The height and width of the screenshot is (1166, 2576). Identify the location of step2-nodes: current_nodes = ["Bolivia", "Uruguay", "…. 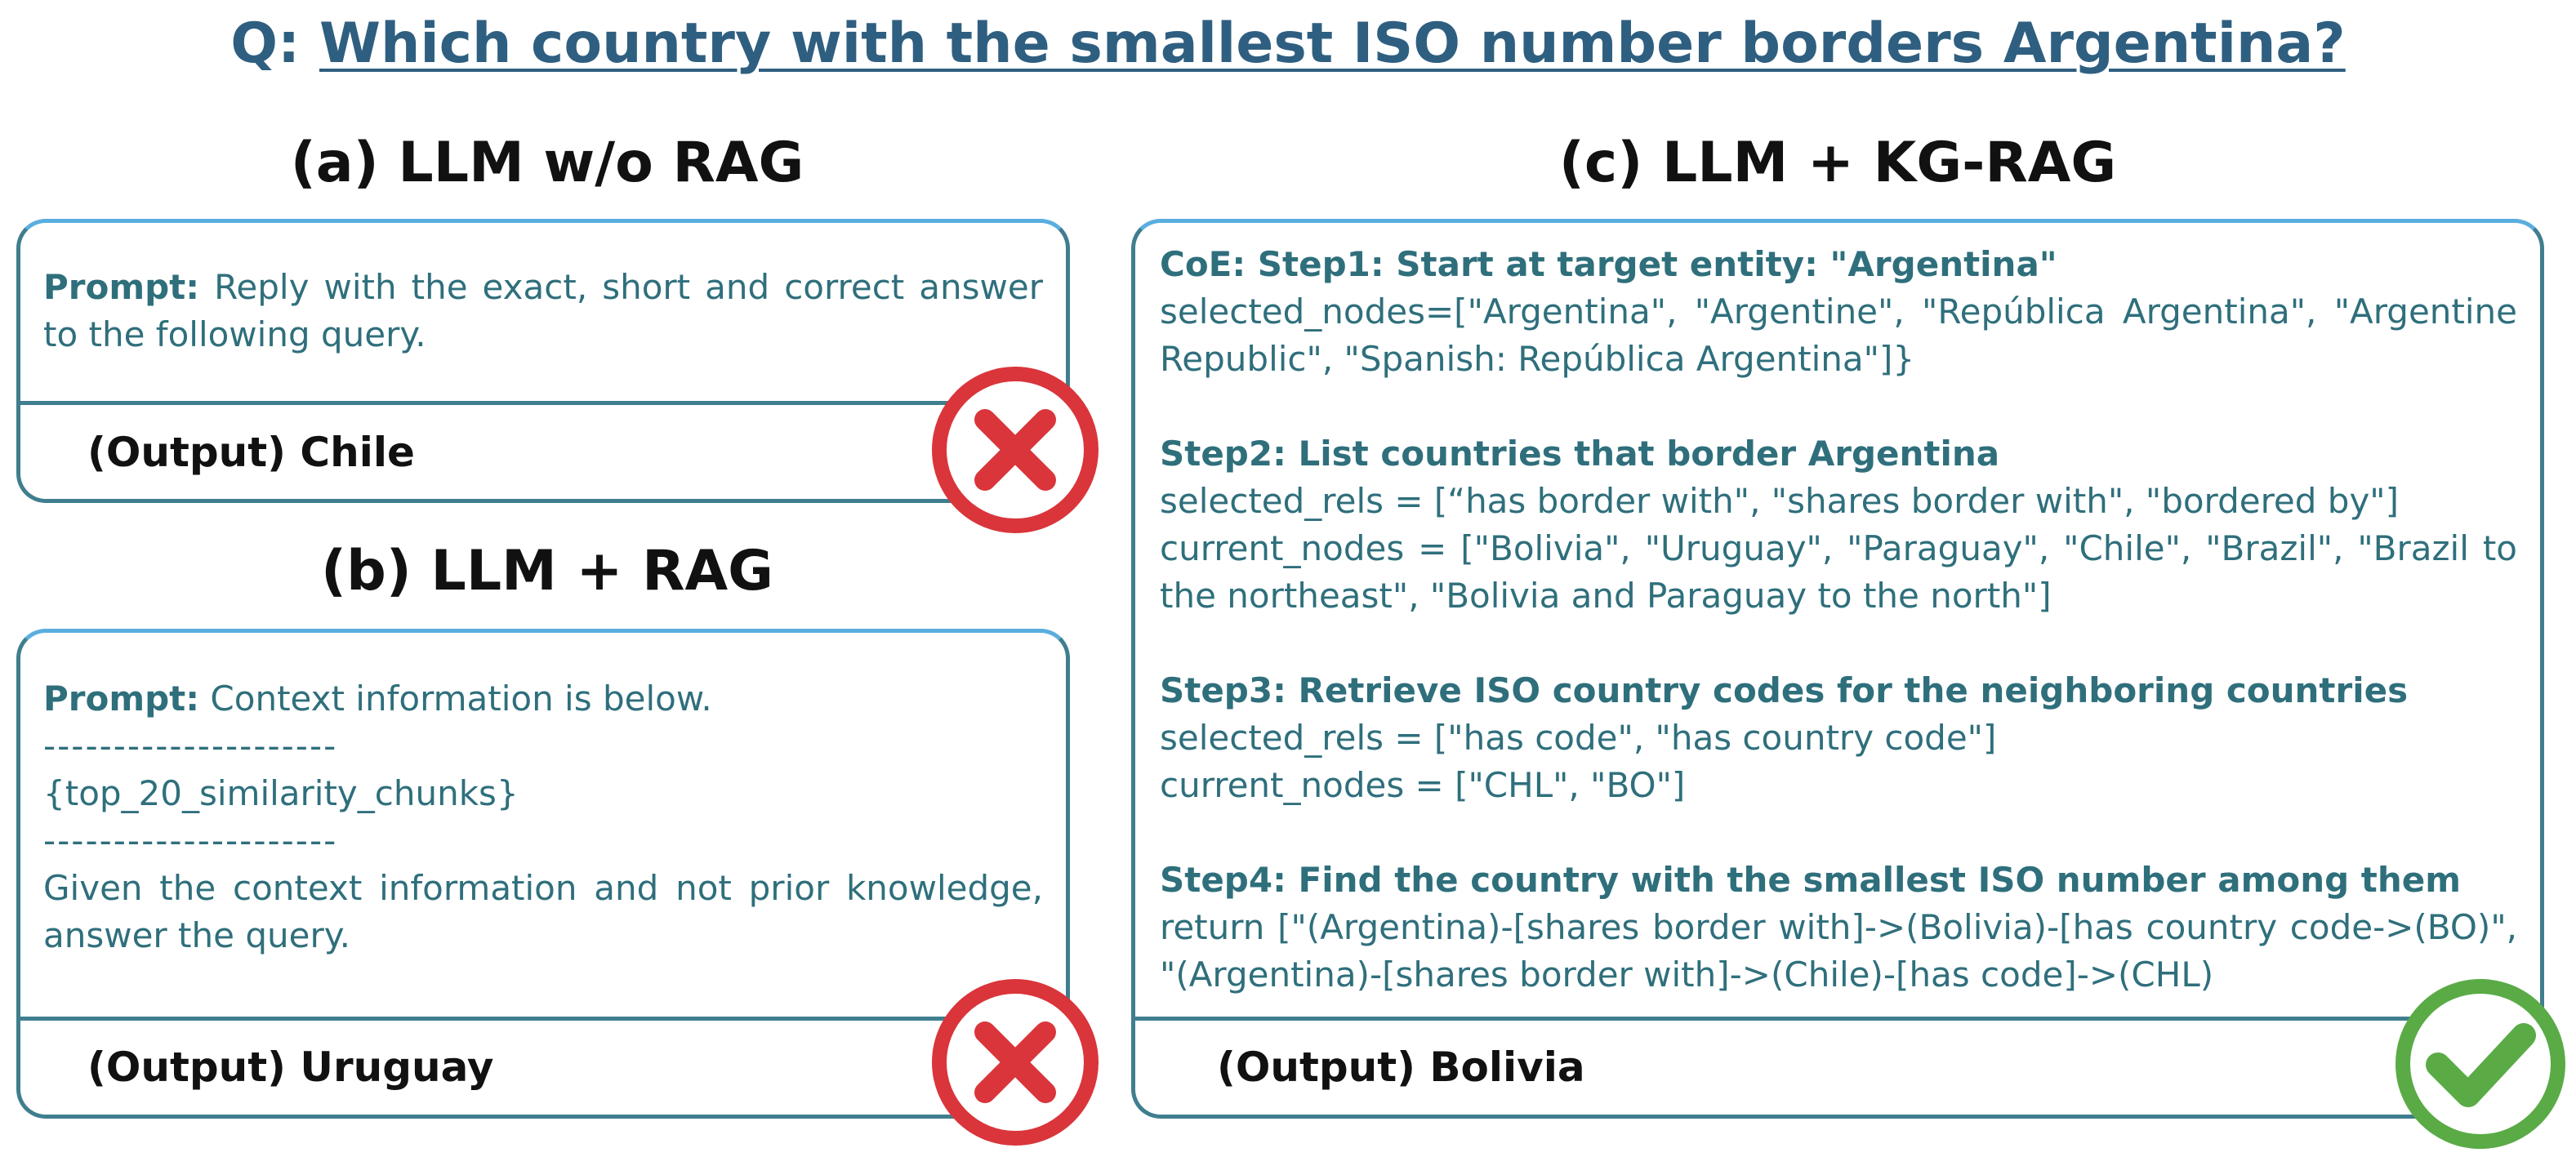
(1838, 572).